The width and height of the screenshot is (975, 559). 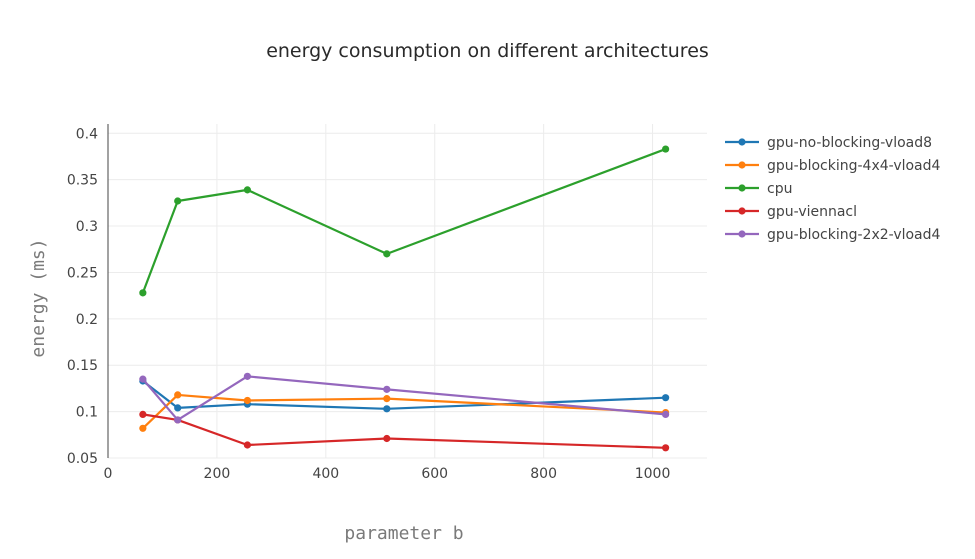 What do you see at coordinates (854, 166) in the screenshot?
I see `legend-label: gpu-blocking-4x4-vload4` at bounding box center [854, 166].